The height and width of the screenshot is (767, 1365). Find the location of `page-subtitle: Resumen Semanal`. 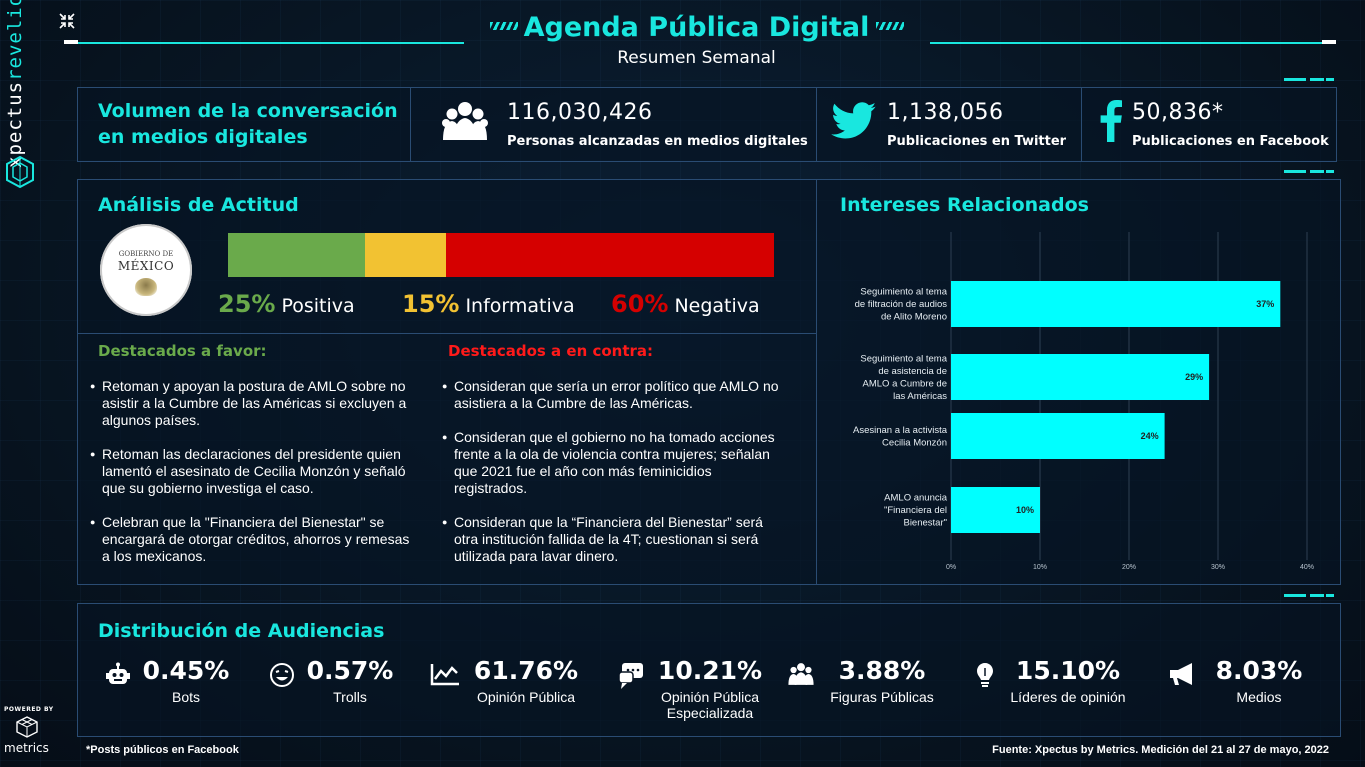

page-subtitle: Resumen Semanal is located at coordinates (696, 58).